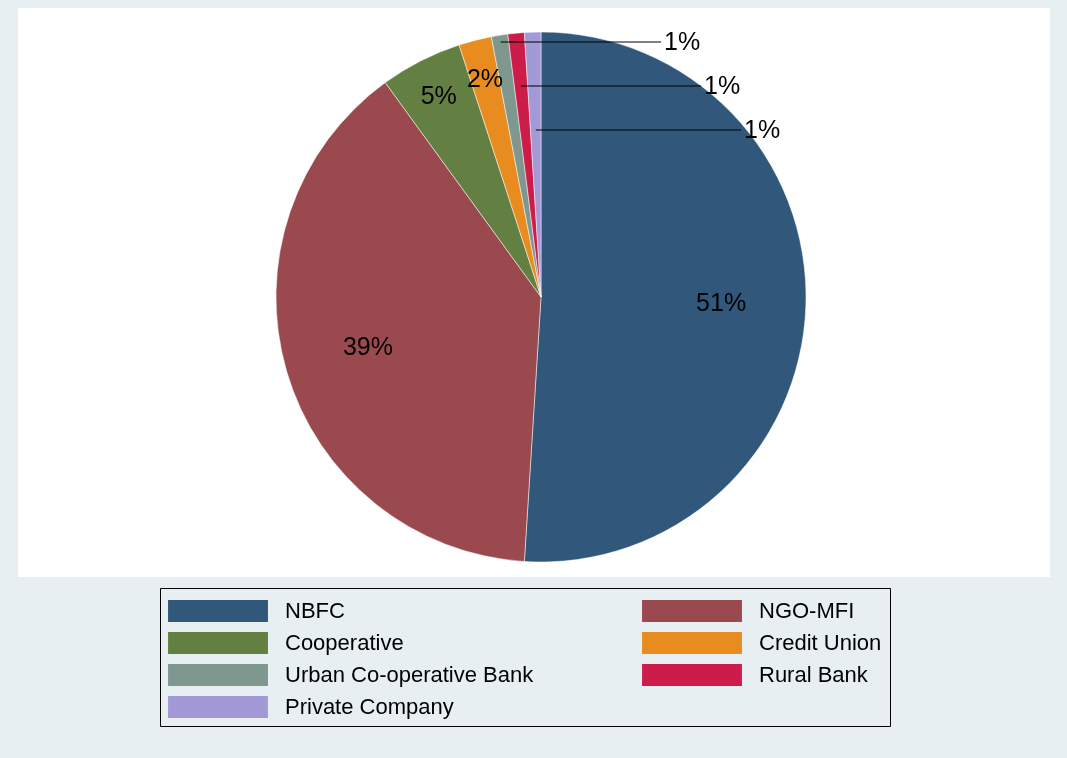 Image resolution: width=1067 pixels, height=758 pixels. I want to click on legend-label: Cooperative, so click(344, 642).